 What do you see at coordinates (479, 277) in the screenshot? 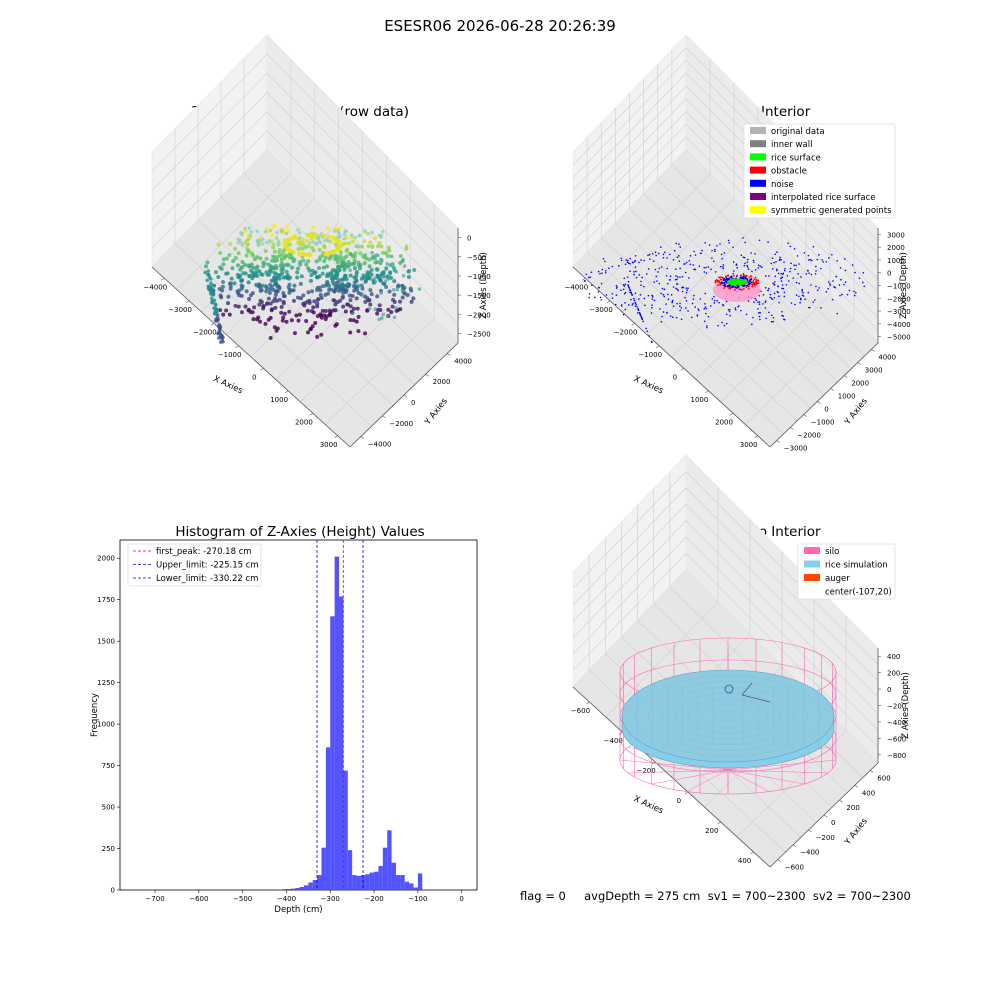
I see `z-tick-label: −1000` at bounding box center [479, 277].